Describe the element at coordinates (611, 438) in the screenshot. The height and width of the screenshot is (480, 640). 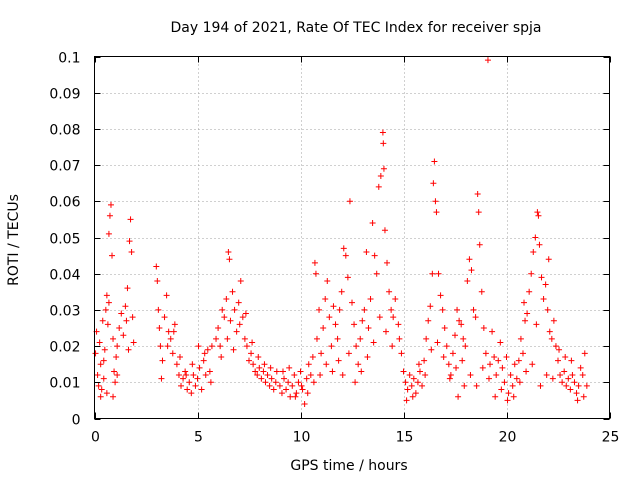
I see `x-tick-label: 25` at that location.